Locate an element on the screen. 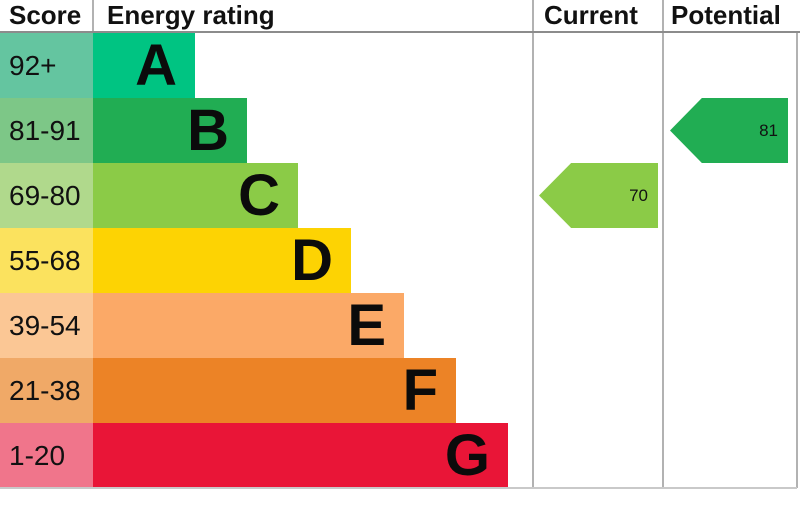  band-row: 69-80 C is located at coordinates (400, 195).